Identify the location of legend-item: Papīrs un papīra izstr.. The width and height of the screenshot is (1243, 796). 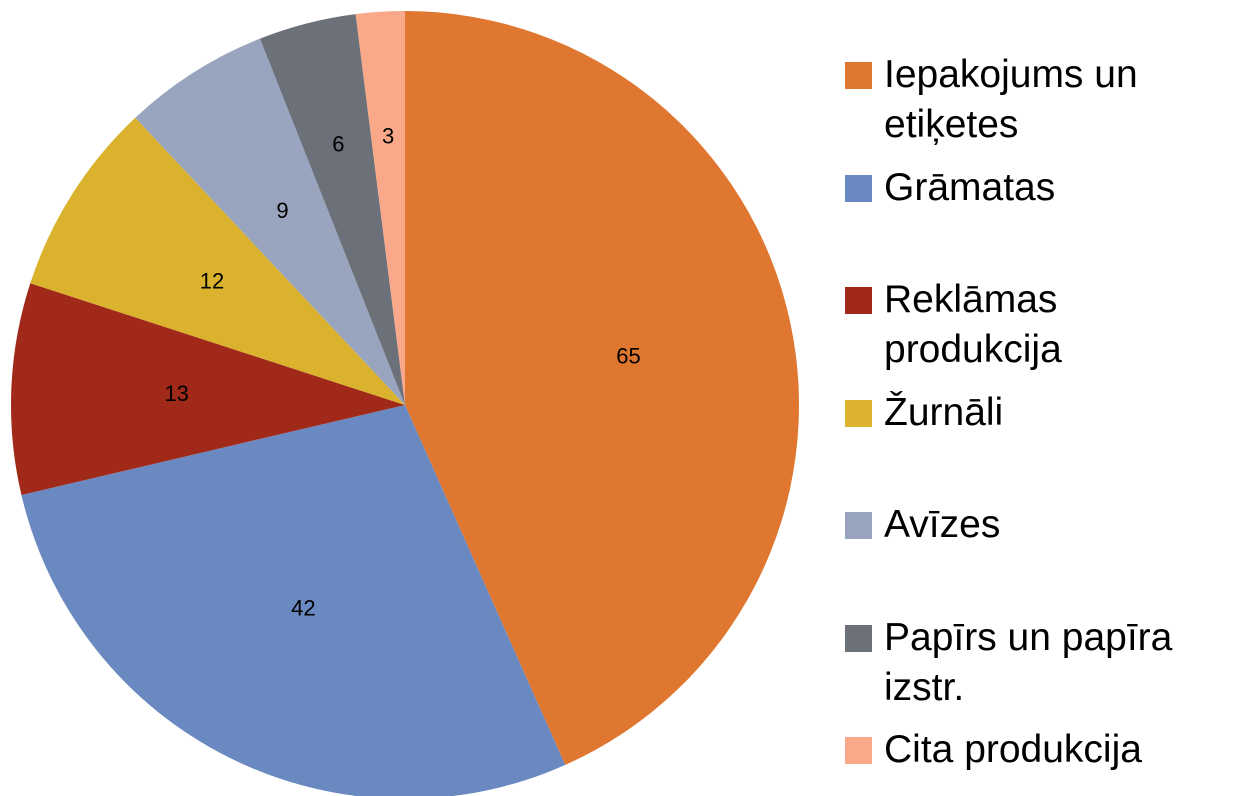
(1044, 663).